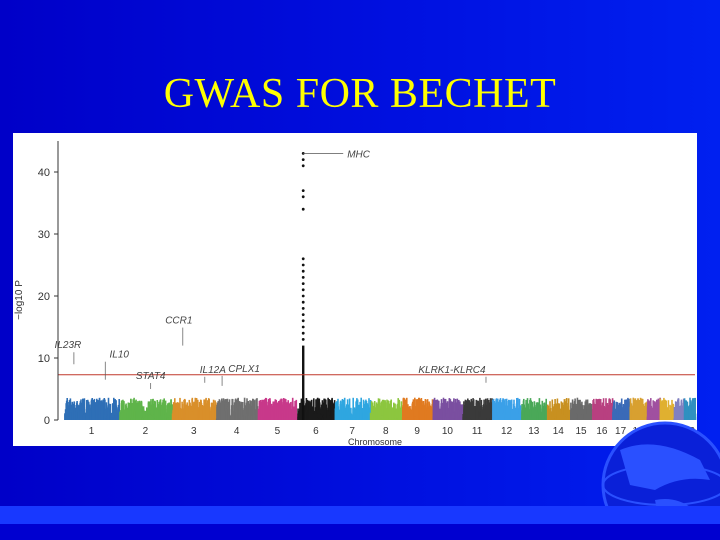 The width and height of the screenshot is (720, 540). What do you see at coordinates (452, 370) in the screenshot?
I see `peak-label: KLRK1-KLRC4` at bounding box center [452, 370].